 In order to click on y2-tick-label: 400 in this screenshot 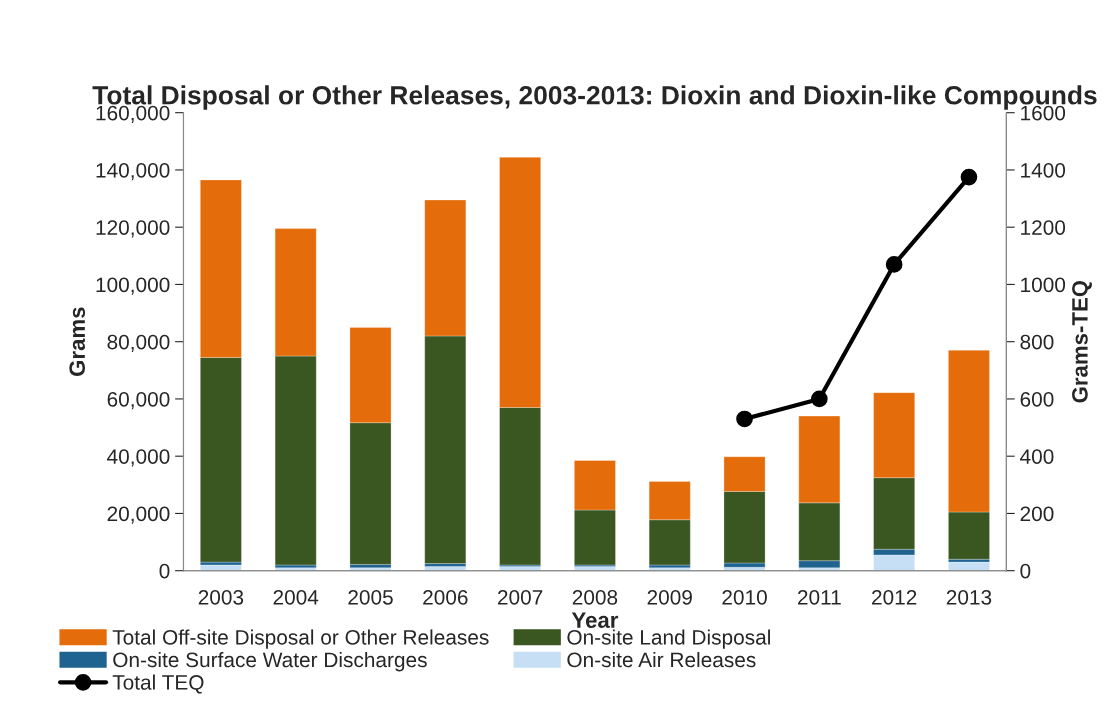, I will do `click(1037, 456)`.